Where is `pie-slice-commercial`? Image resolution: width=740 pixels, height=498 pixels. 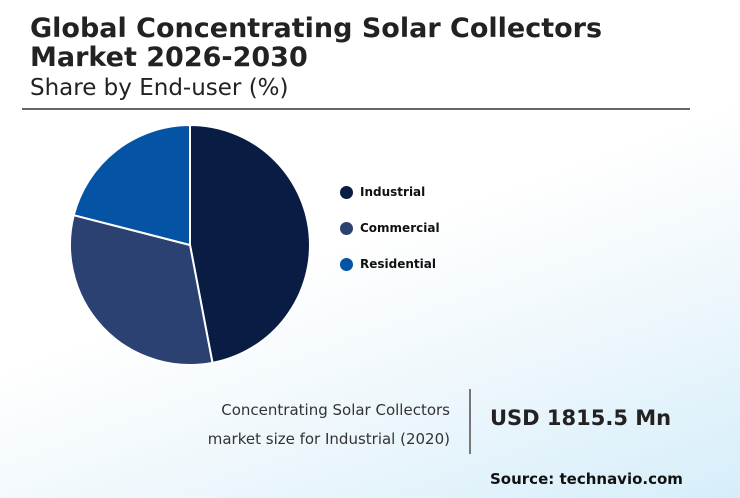
pie-slice-commercial is located at coordinates (141, 289).